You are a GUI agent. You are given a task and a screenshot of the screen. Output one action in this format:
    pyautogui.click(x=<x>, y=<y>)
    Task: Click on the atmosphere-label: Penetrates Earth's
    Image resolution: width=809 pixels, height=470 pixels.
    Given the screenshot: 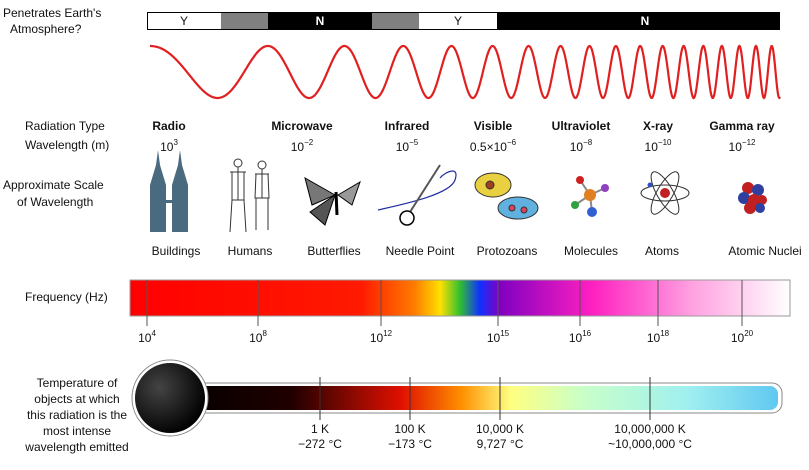 What is the action you would take?
    pyautogui.click(x=52, y=13)
    